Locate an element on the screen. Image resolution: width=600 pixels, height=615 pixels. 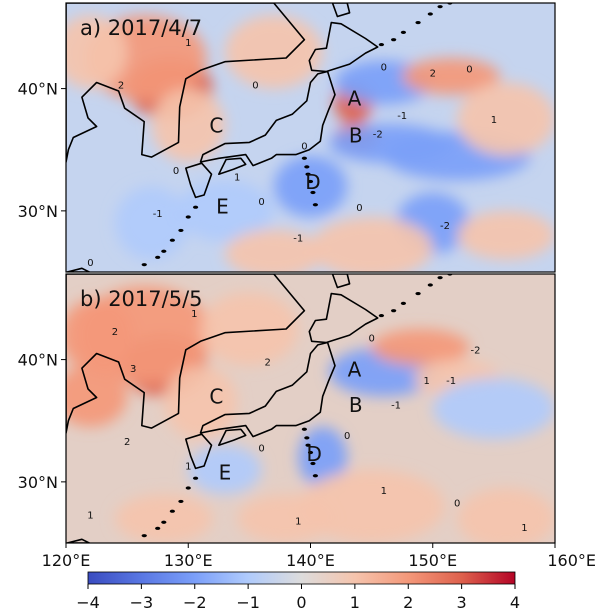
coastline-shikoku is located at coordinates (232, 166).